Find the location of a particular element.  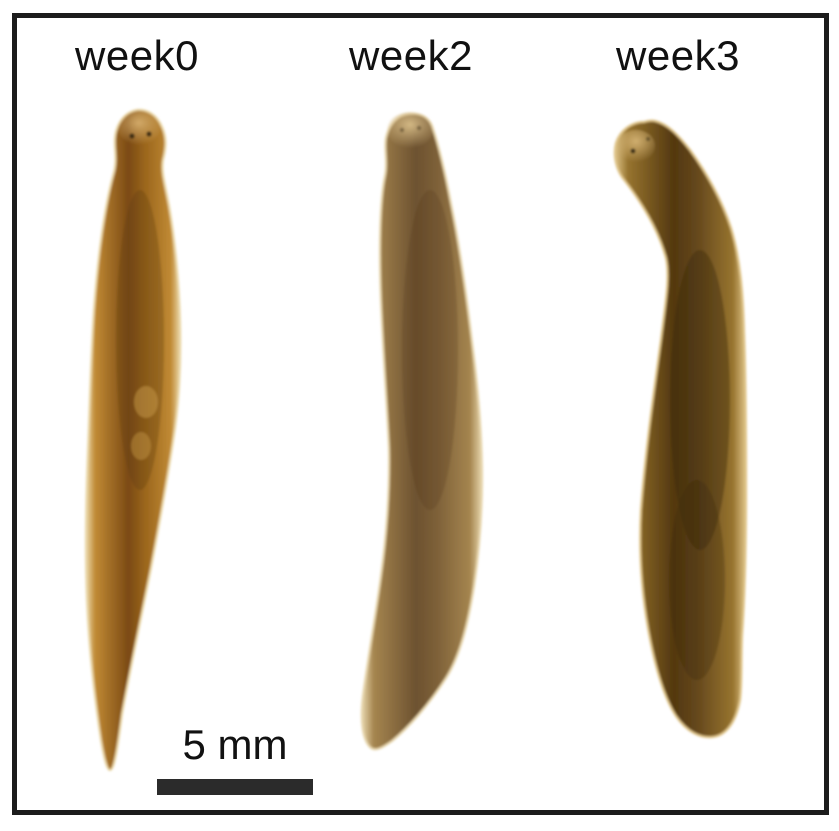

planarian-photo-week0 is located at coordinates (133, 440).